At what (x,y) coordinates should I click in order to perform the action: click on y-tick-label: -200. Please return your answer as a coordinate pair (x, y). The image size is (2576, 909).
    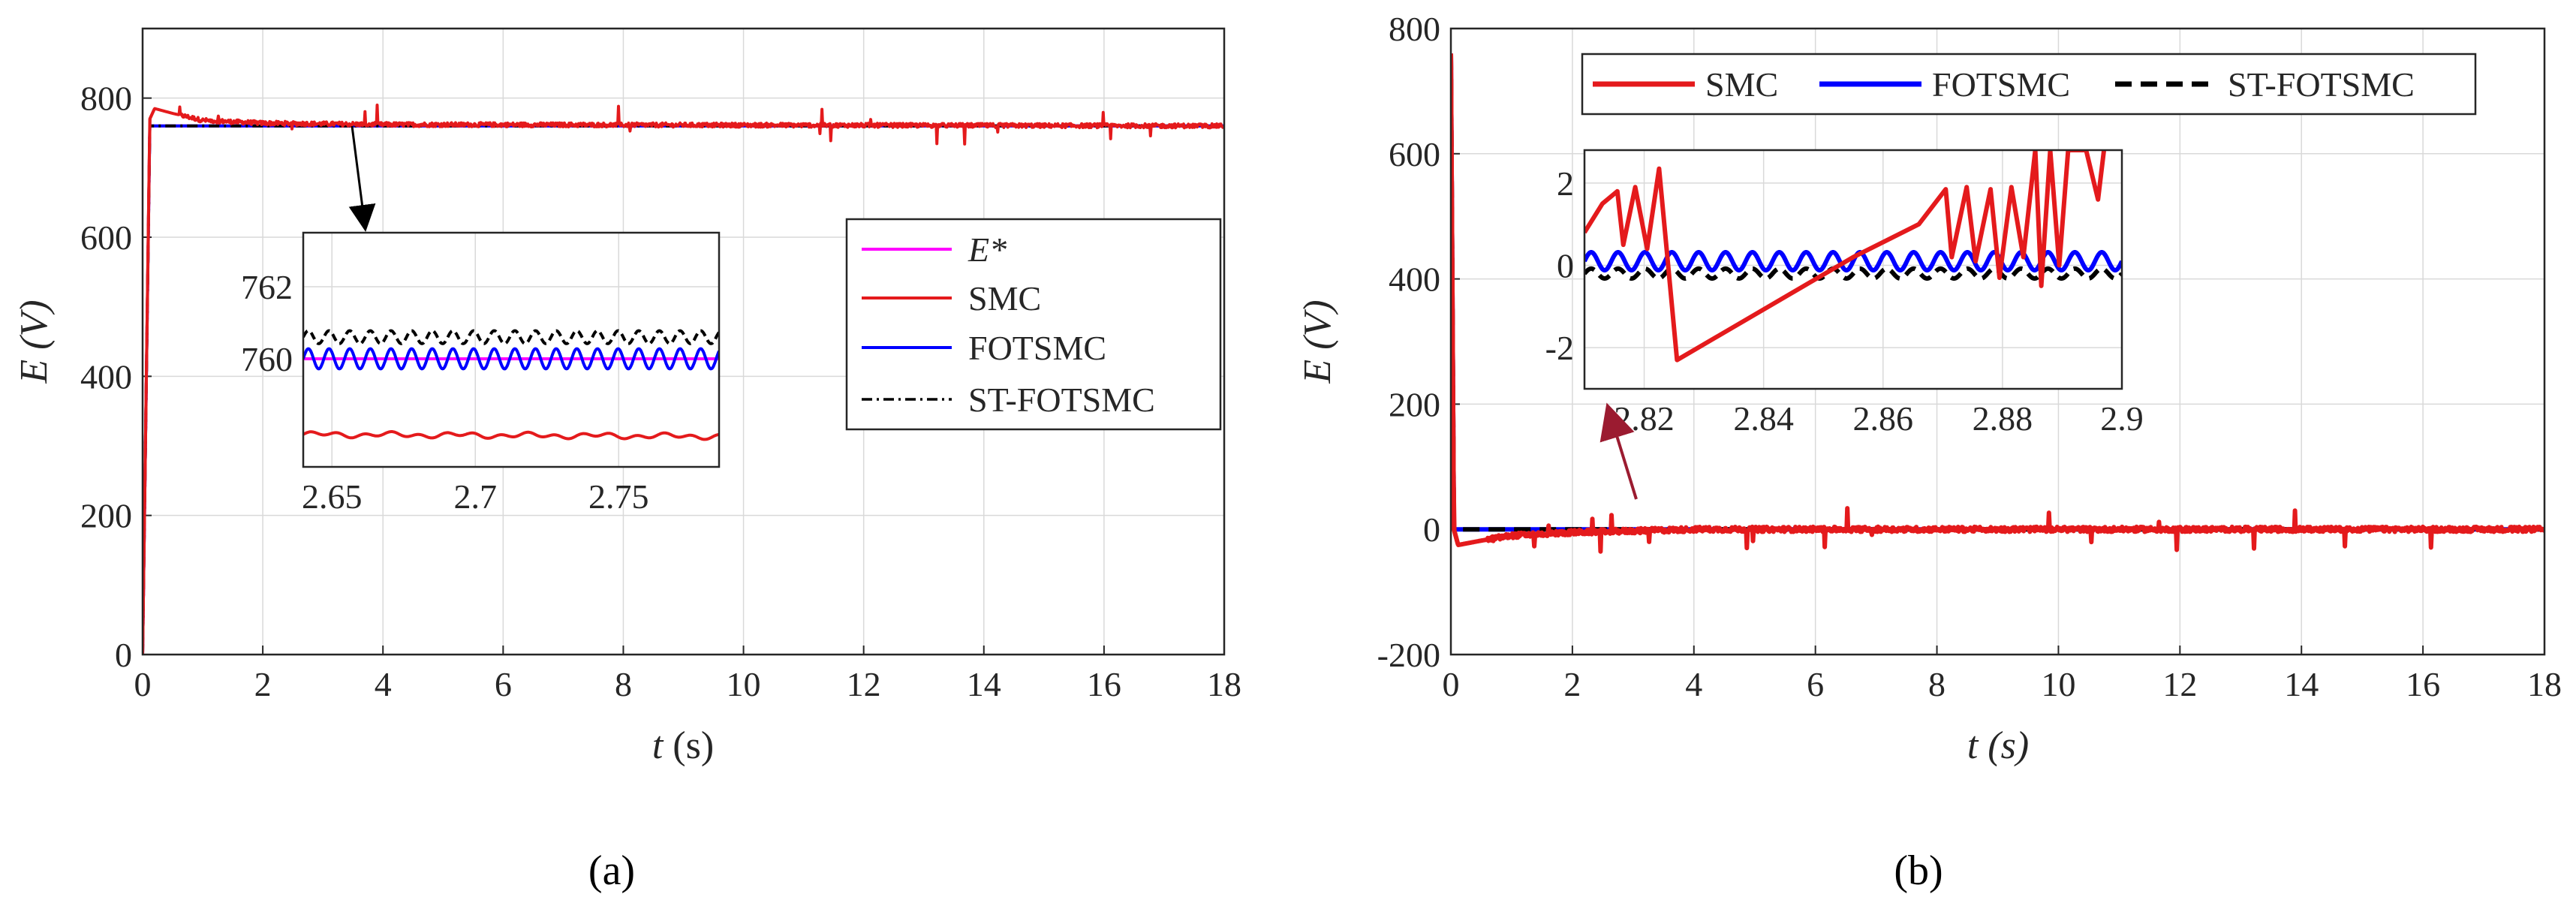
    Looking at the image, I should click on (1408, 655).